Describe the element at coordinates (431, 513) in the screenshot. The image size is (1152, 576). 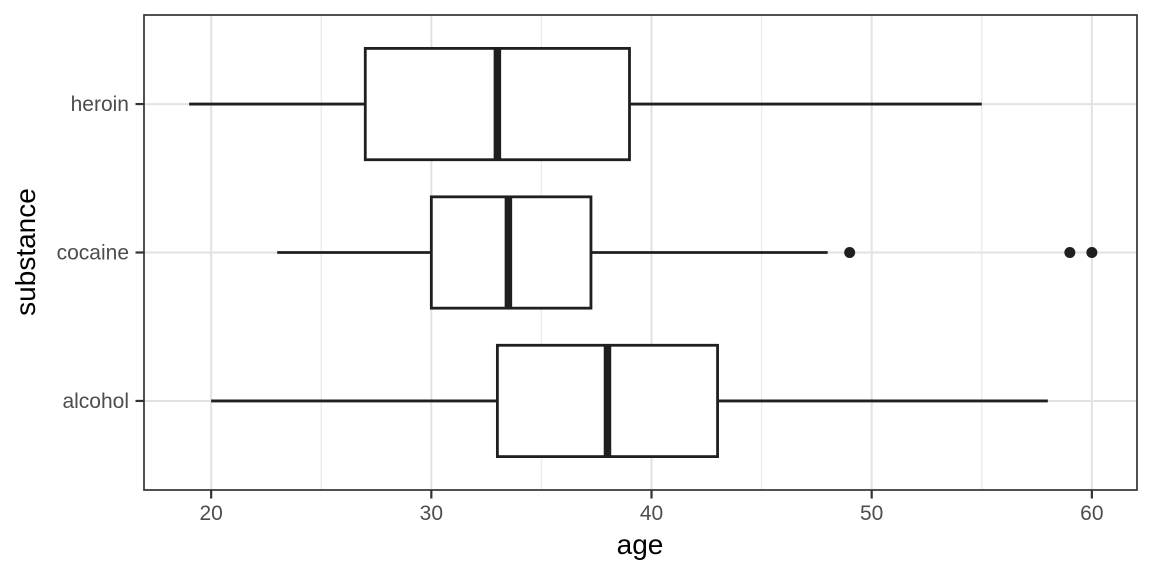
I see `x-tick-label: 30` at that location.